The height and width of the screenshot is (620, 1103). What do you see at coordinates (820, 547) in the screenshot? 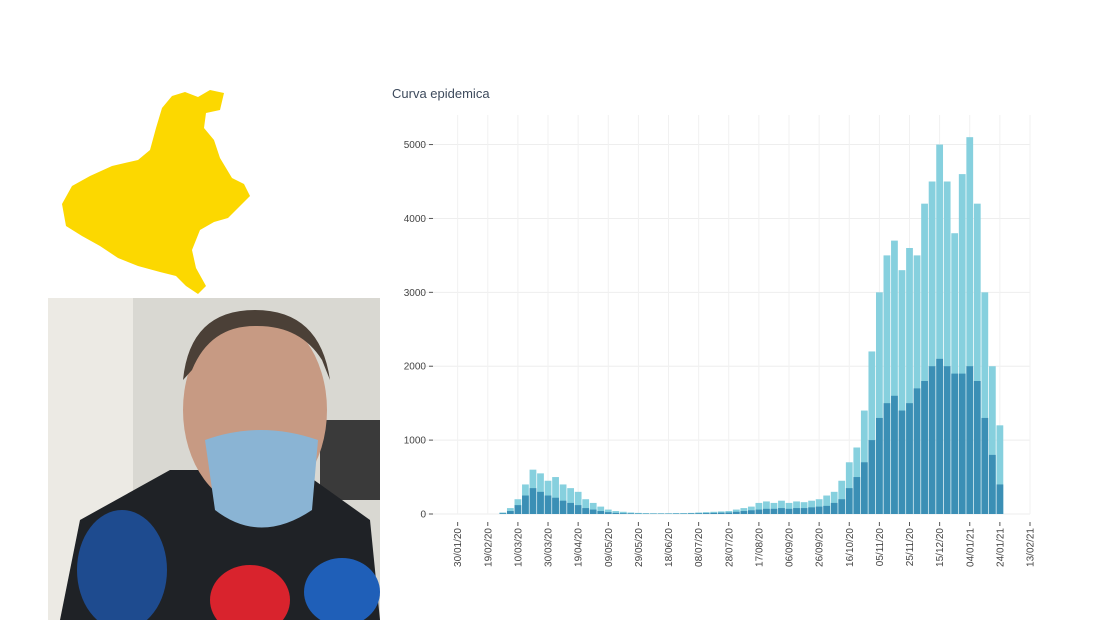
I see `x-tick-label: 26/09/20` at bounding box center [820, 547].